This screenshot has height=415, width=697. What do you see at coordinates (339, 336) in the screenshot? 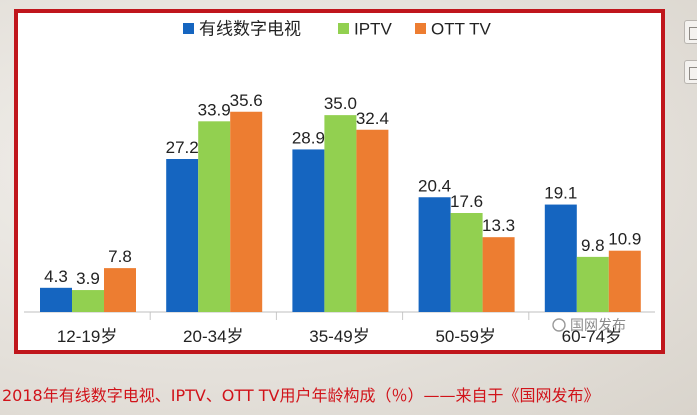
I see `category-label: 35-49岁` at bounding box center [339, 336].